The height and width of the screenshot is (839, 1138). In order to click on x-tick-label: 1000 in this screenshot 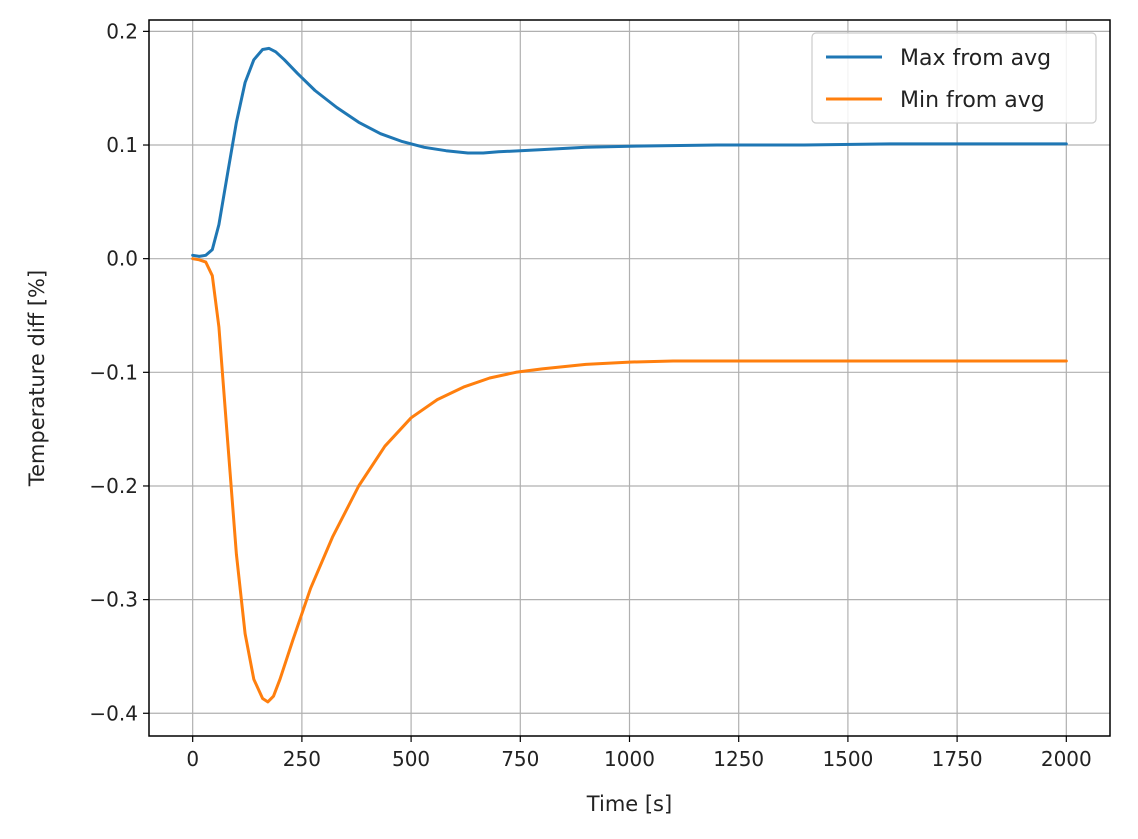, I will do `click(629, 759)`.